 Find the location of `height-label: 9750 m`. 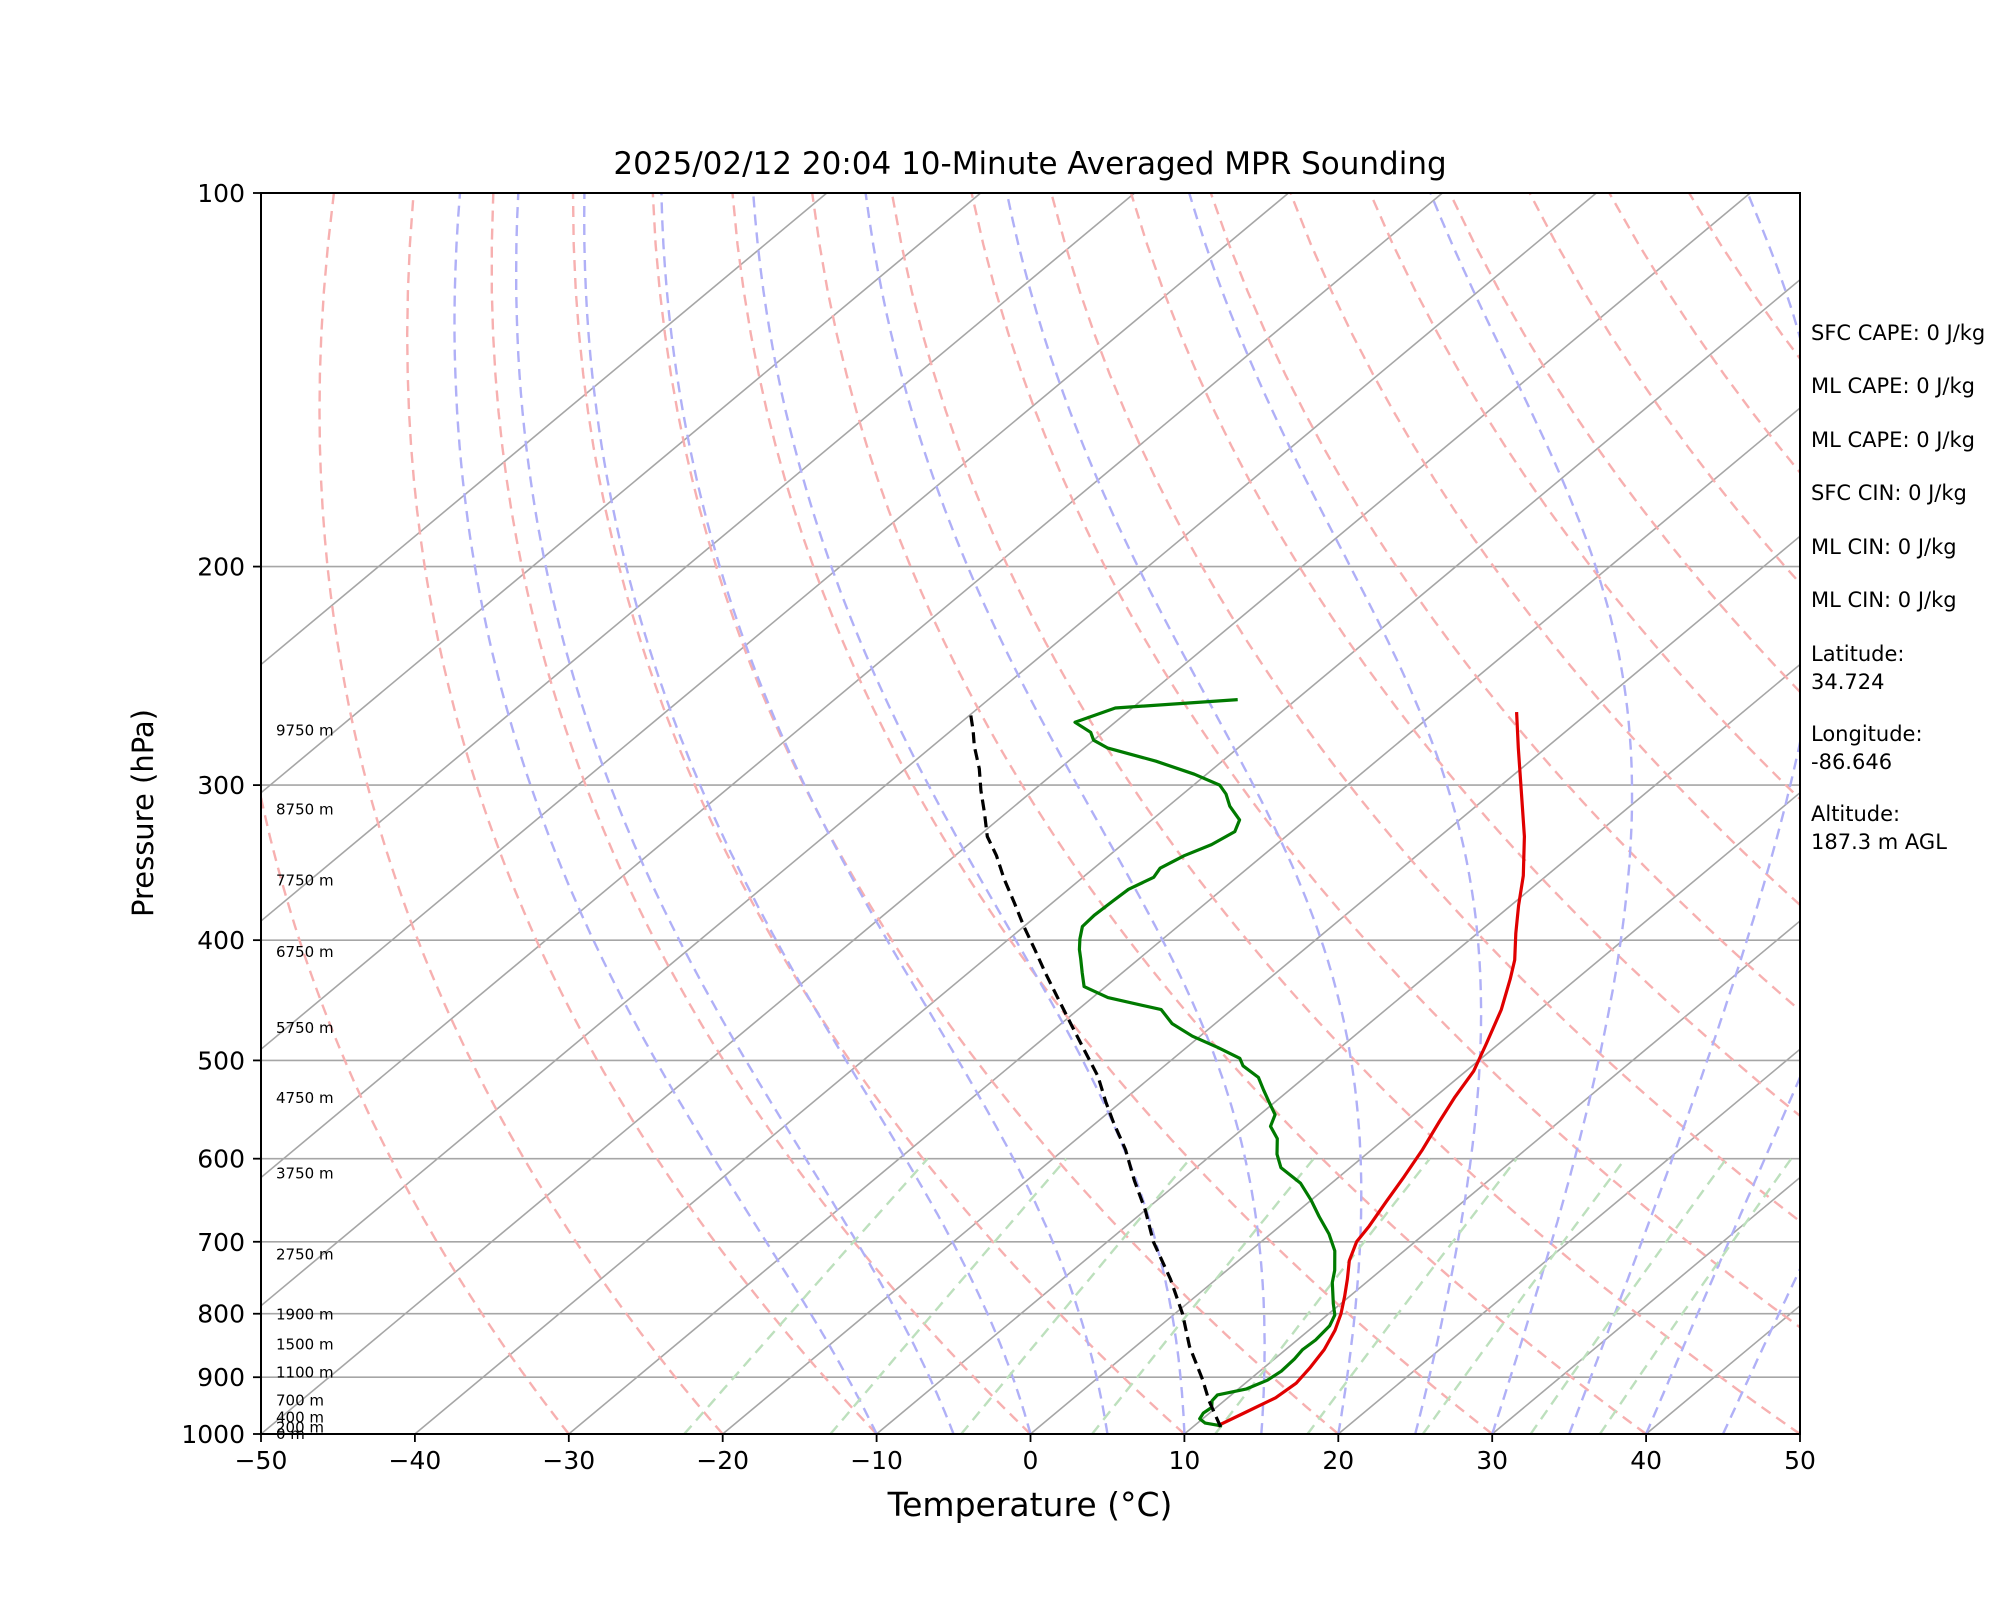

height-label: 9750 m is located at coordinates (305, 730).